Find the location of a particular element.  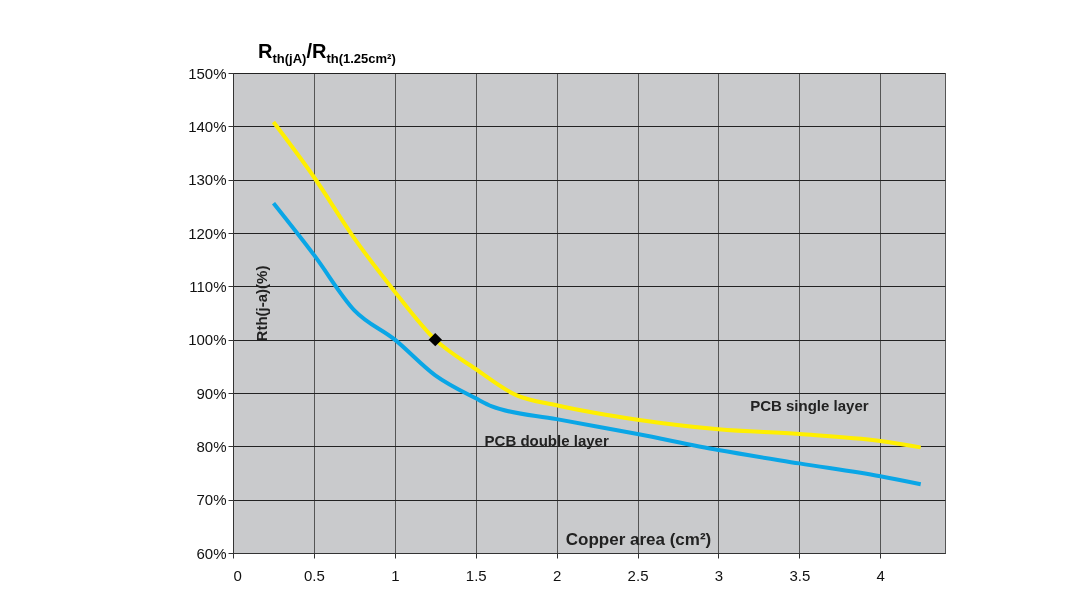

chart-title: R$_{th(jA)}$/R$_{th(1.25cm²)}$ is located at coordinates (327, 53).